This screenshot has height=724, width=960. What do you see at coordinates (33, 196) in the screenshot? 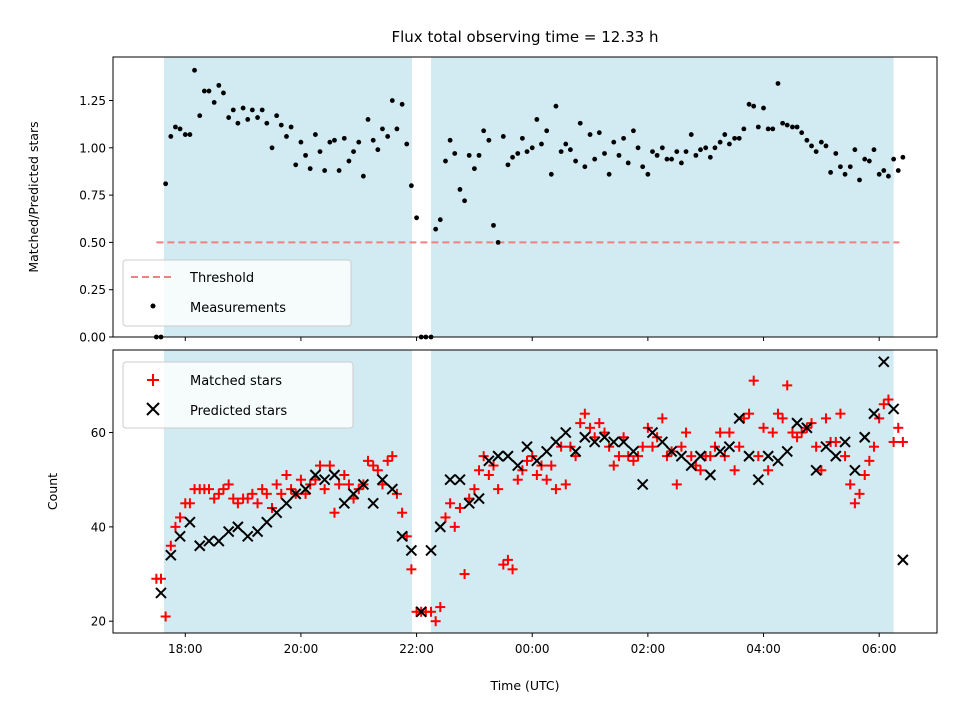
I see `top-y-axis-label: Matched/Predicted stars` at bounding box center [33, 196].